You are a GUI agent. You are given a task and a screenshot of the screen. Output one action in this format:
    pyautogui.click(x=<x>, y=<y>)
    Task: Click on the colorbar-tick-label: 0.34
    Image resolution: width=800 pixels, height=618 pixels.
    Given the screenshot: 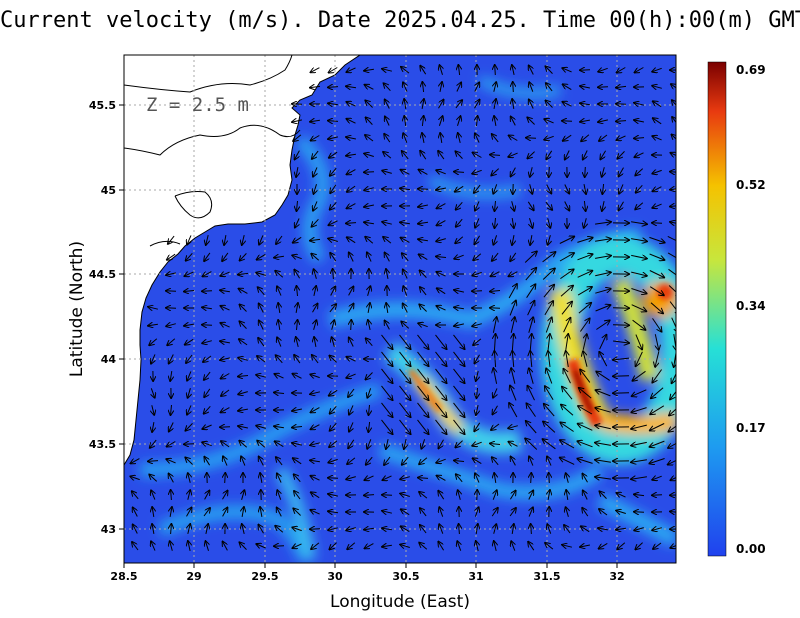 What is the action you would take?
    pyautogui.click(x=751, y=306)
    